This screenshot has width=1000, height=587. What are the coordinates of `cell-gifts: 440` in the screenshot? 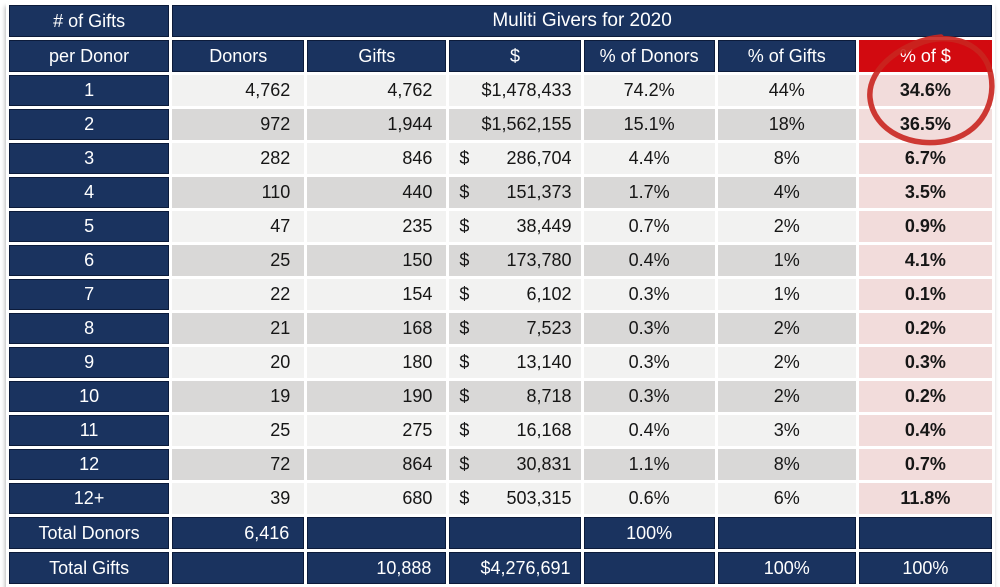 It's located at (377, 192).